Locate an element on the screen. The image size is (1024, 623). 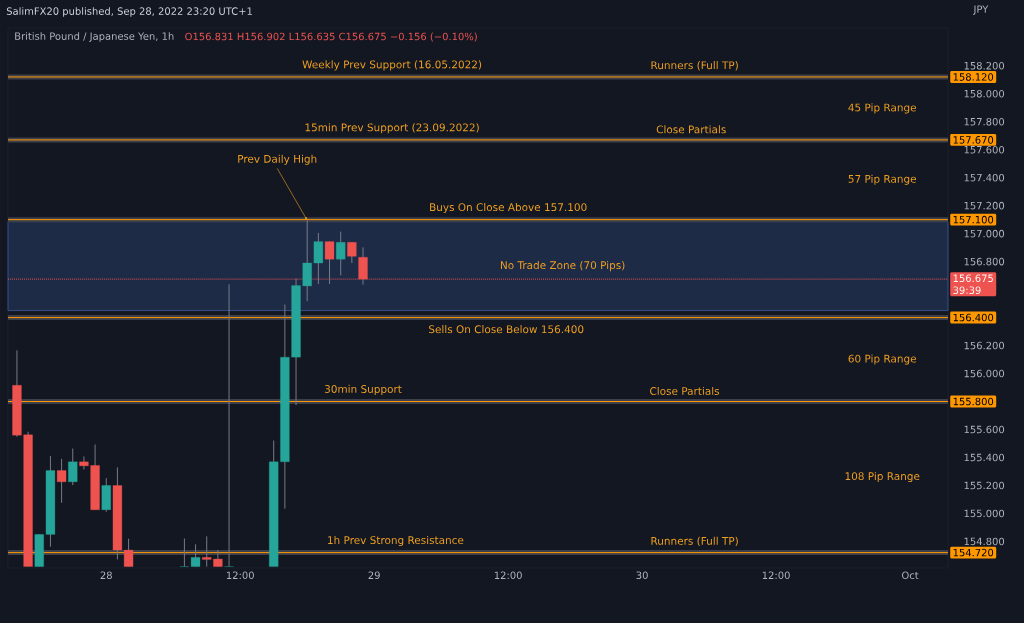
annotation: Prev Daily High is located at coordinates (277, 159).